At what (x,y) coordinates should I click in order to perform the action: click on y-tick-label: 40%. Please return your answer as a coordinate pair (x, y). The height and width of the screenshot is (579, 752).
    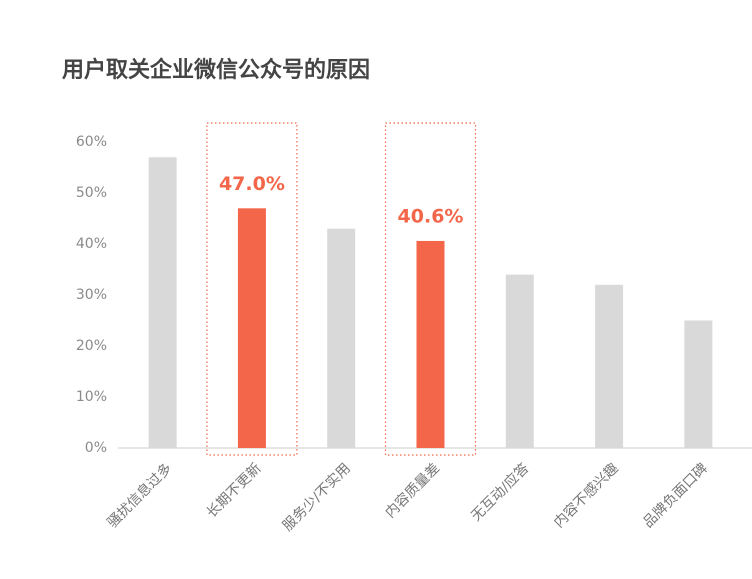
    Looking at the image, I should click on (91, 244).